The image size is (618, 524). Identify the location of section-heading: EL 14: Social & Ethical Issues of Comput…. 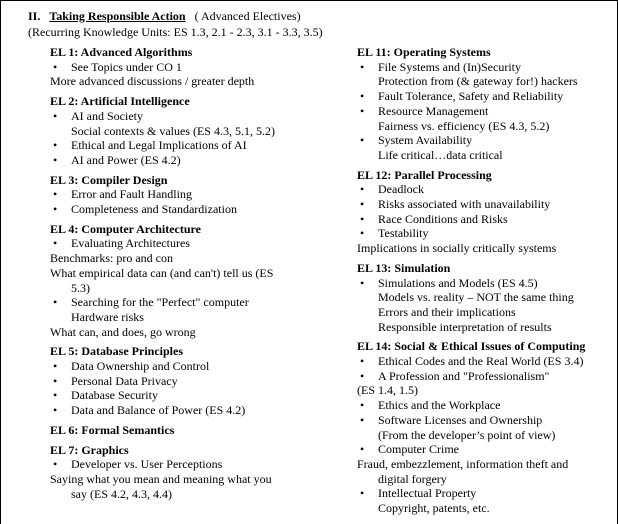
(471, 346).